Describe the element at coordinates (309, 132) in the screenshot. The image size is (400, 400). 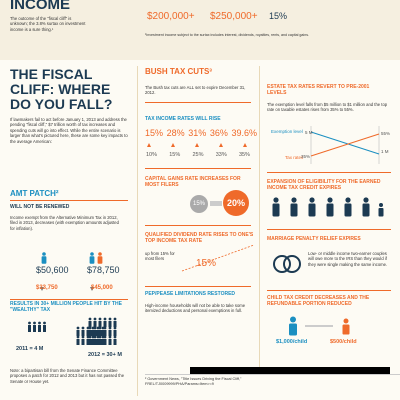
I see `exemption-from: 5 M` at that location.